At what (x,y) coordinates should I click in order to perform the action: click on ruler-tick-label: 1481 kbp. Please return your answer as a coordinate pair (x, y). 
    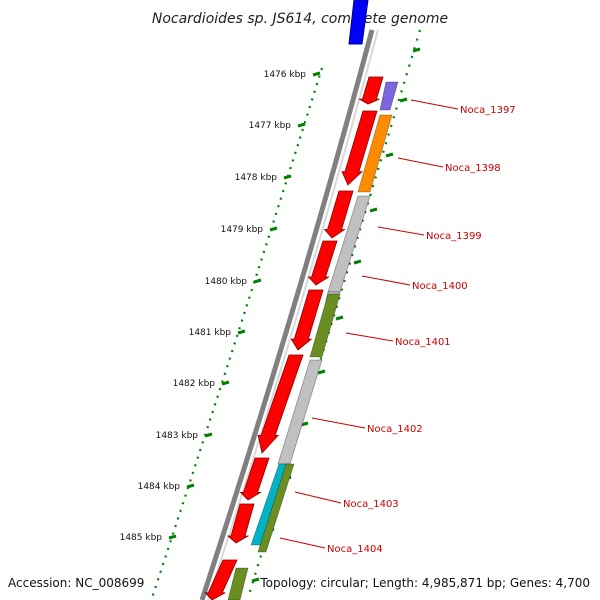
    Looking at the image, I should click on (210, 333).